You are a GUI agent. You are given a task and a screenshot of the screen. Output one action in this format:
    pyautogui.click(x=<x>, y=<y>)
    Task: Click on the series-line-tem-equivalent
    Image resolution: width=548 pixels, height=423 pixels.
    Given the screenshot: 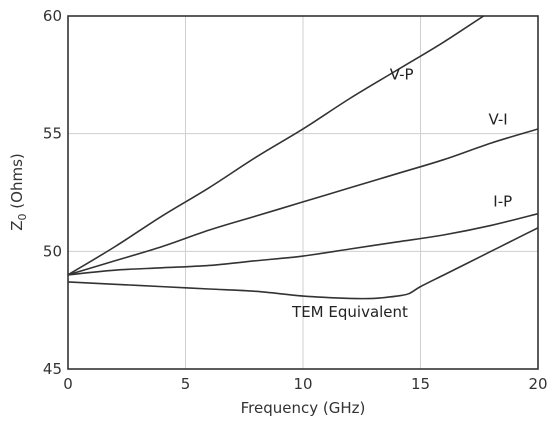 What is the action you would take?
    pyautogui.click(x=303, y=263)
    